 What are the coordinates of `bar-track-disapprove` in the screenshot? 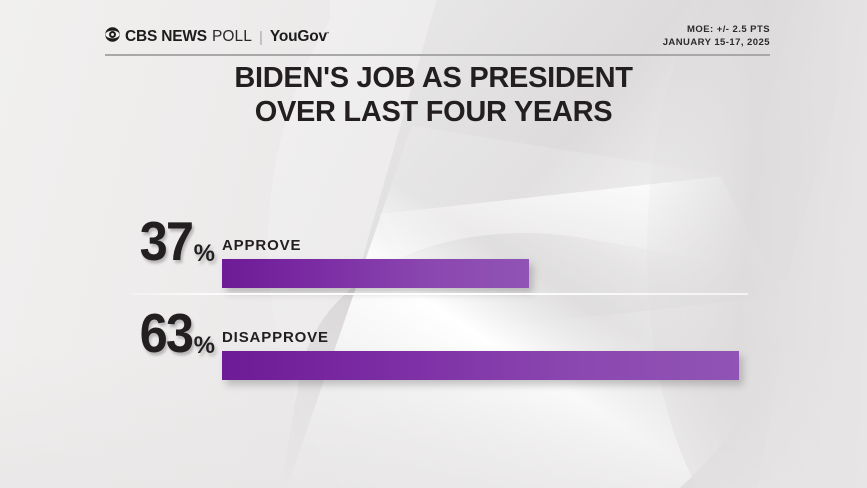 It's located at (544, 365).